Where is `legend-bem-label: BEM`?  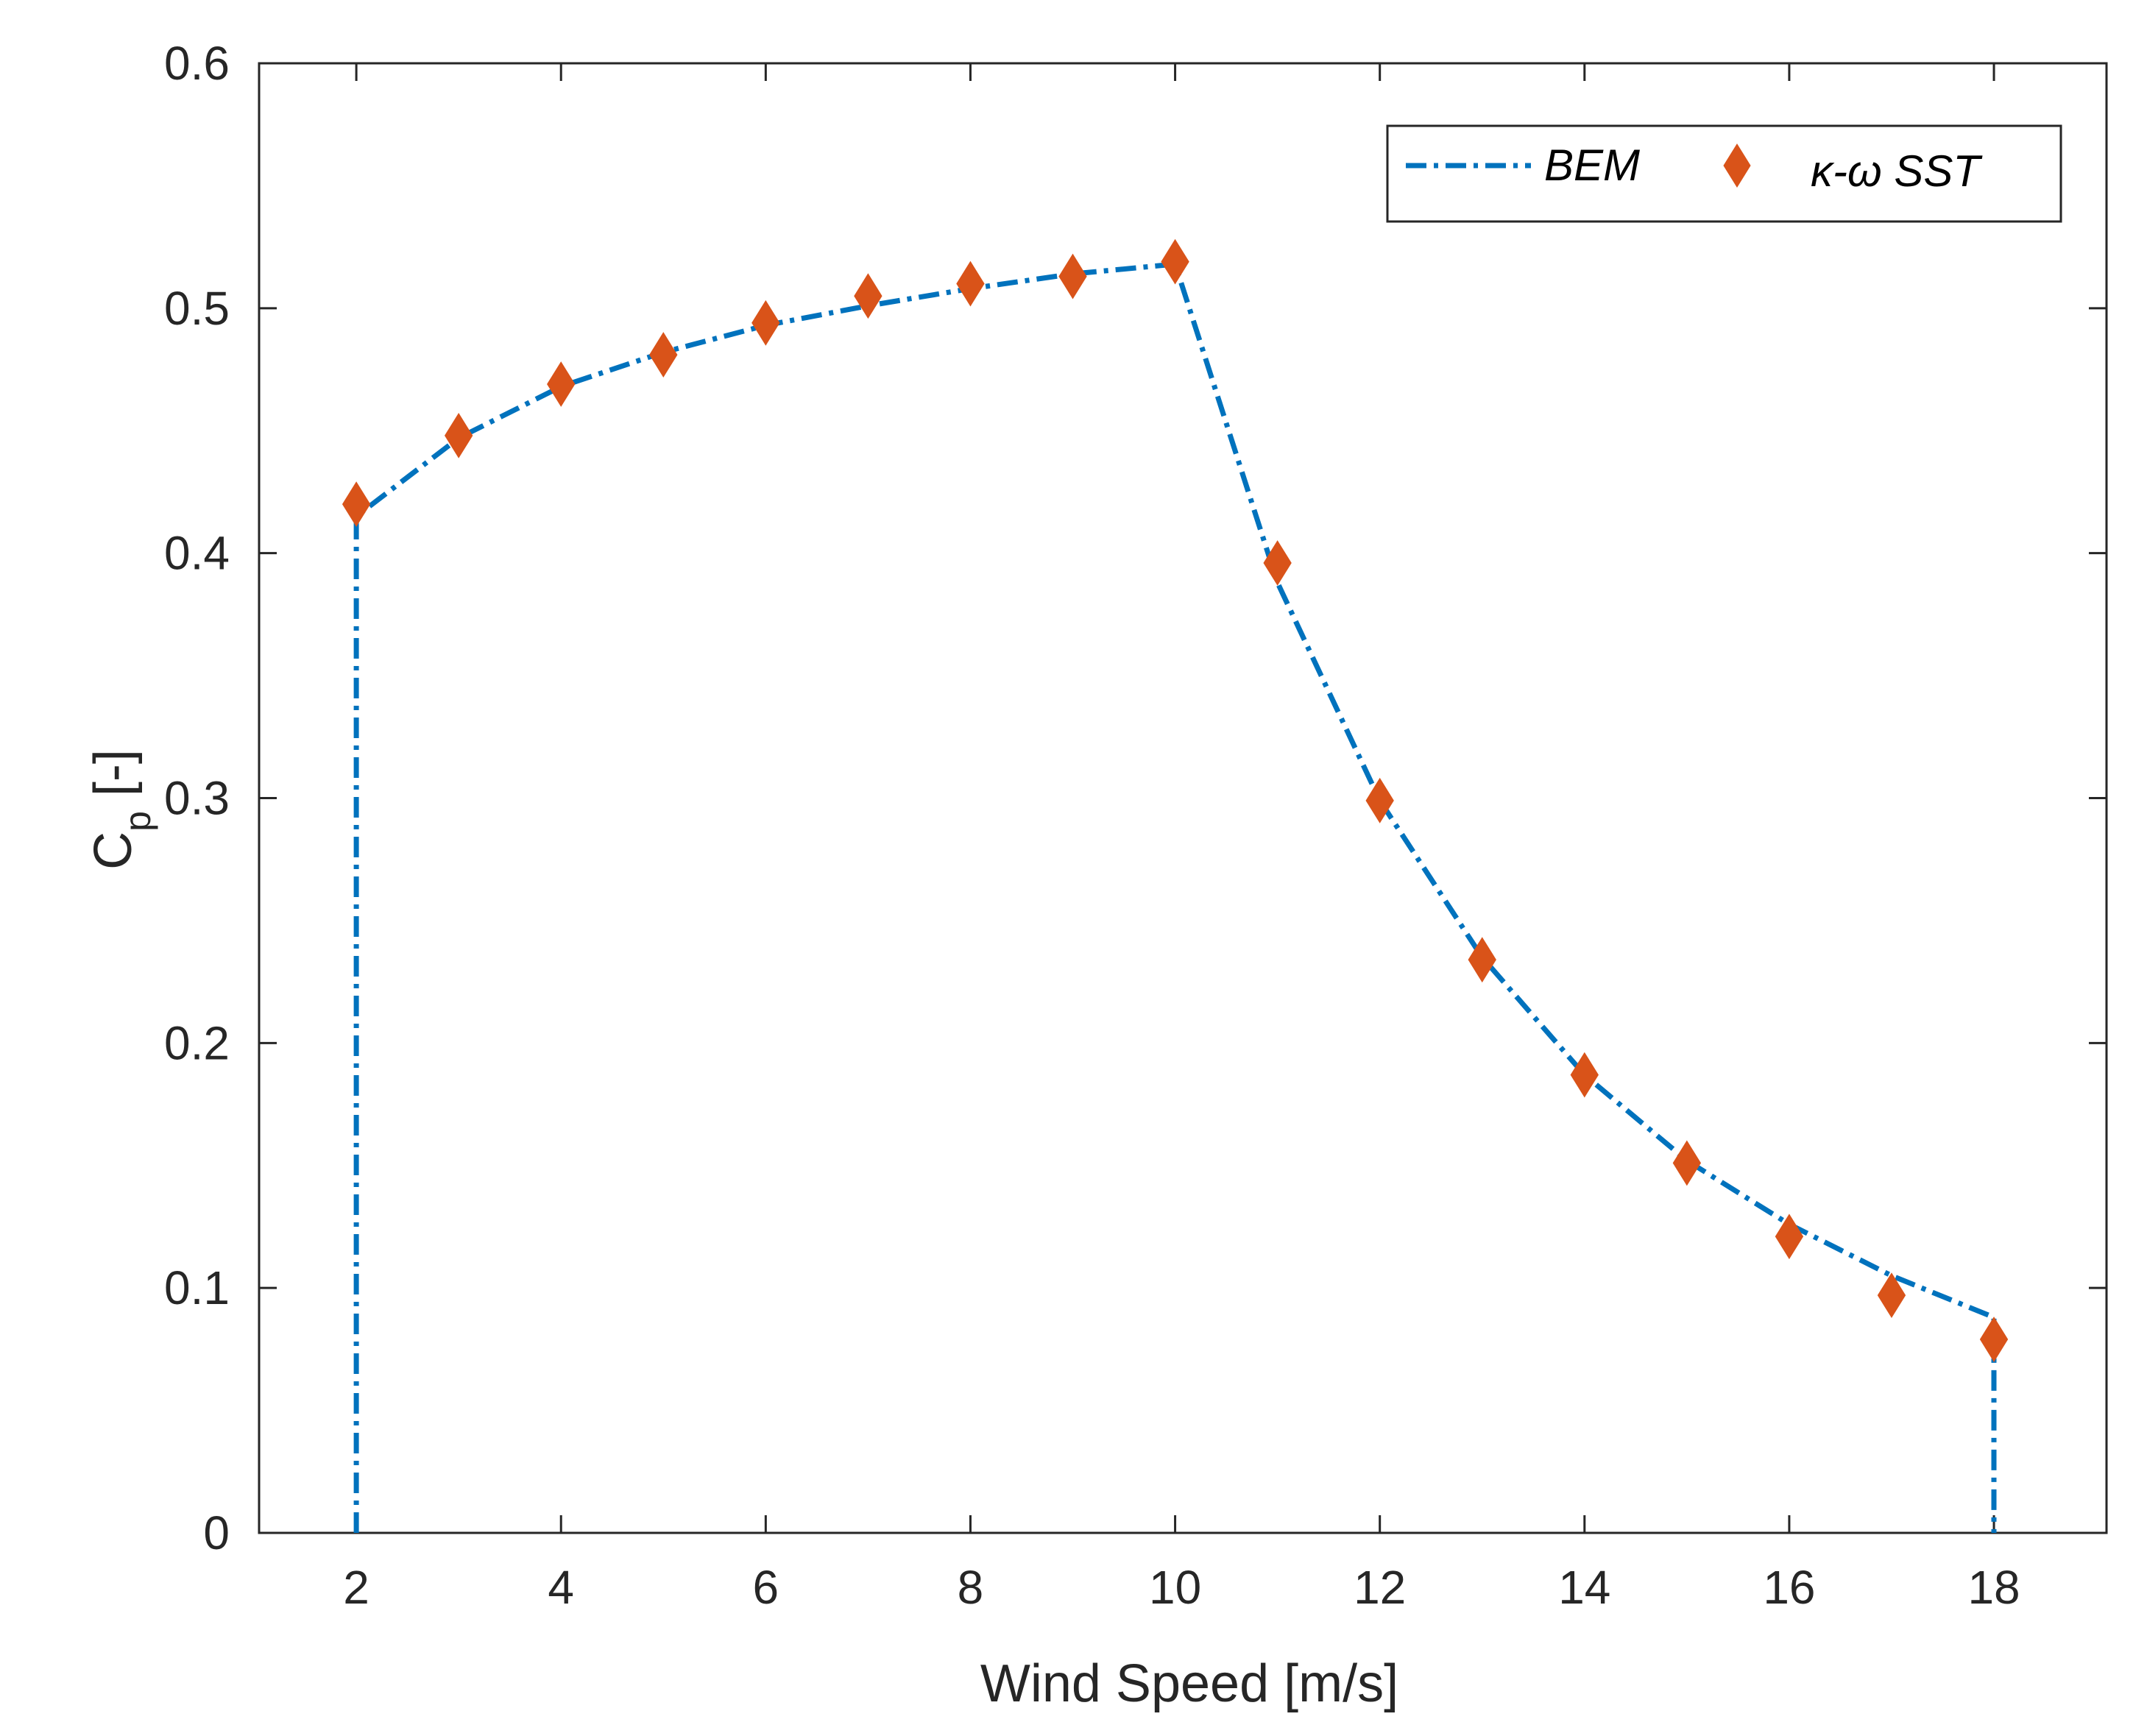 legend-bem-label: BEM is located at coordinates (1592, 165).